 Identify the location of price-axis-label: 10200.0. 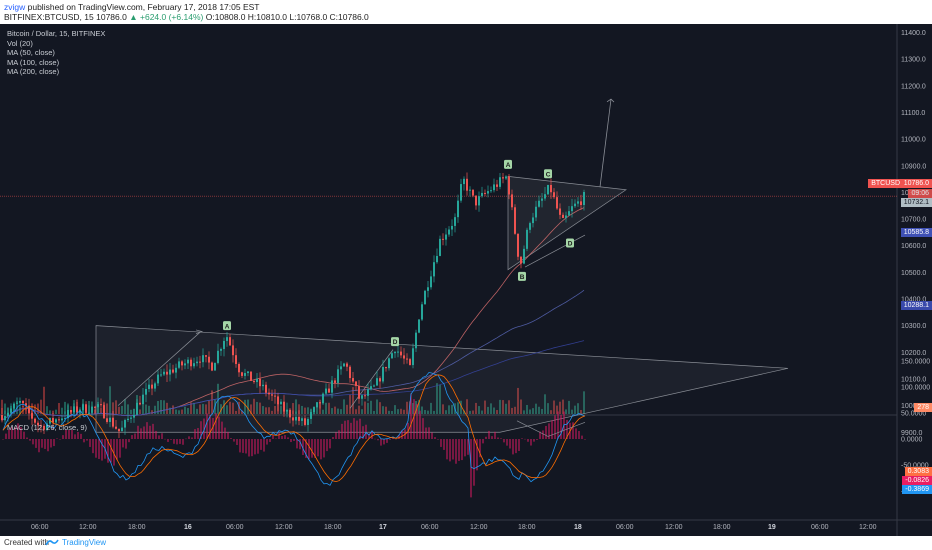
(913, 353).